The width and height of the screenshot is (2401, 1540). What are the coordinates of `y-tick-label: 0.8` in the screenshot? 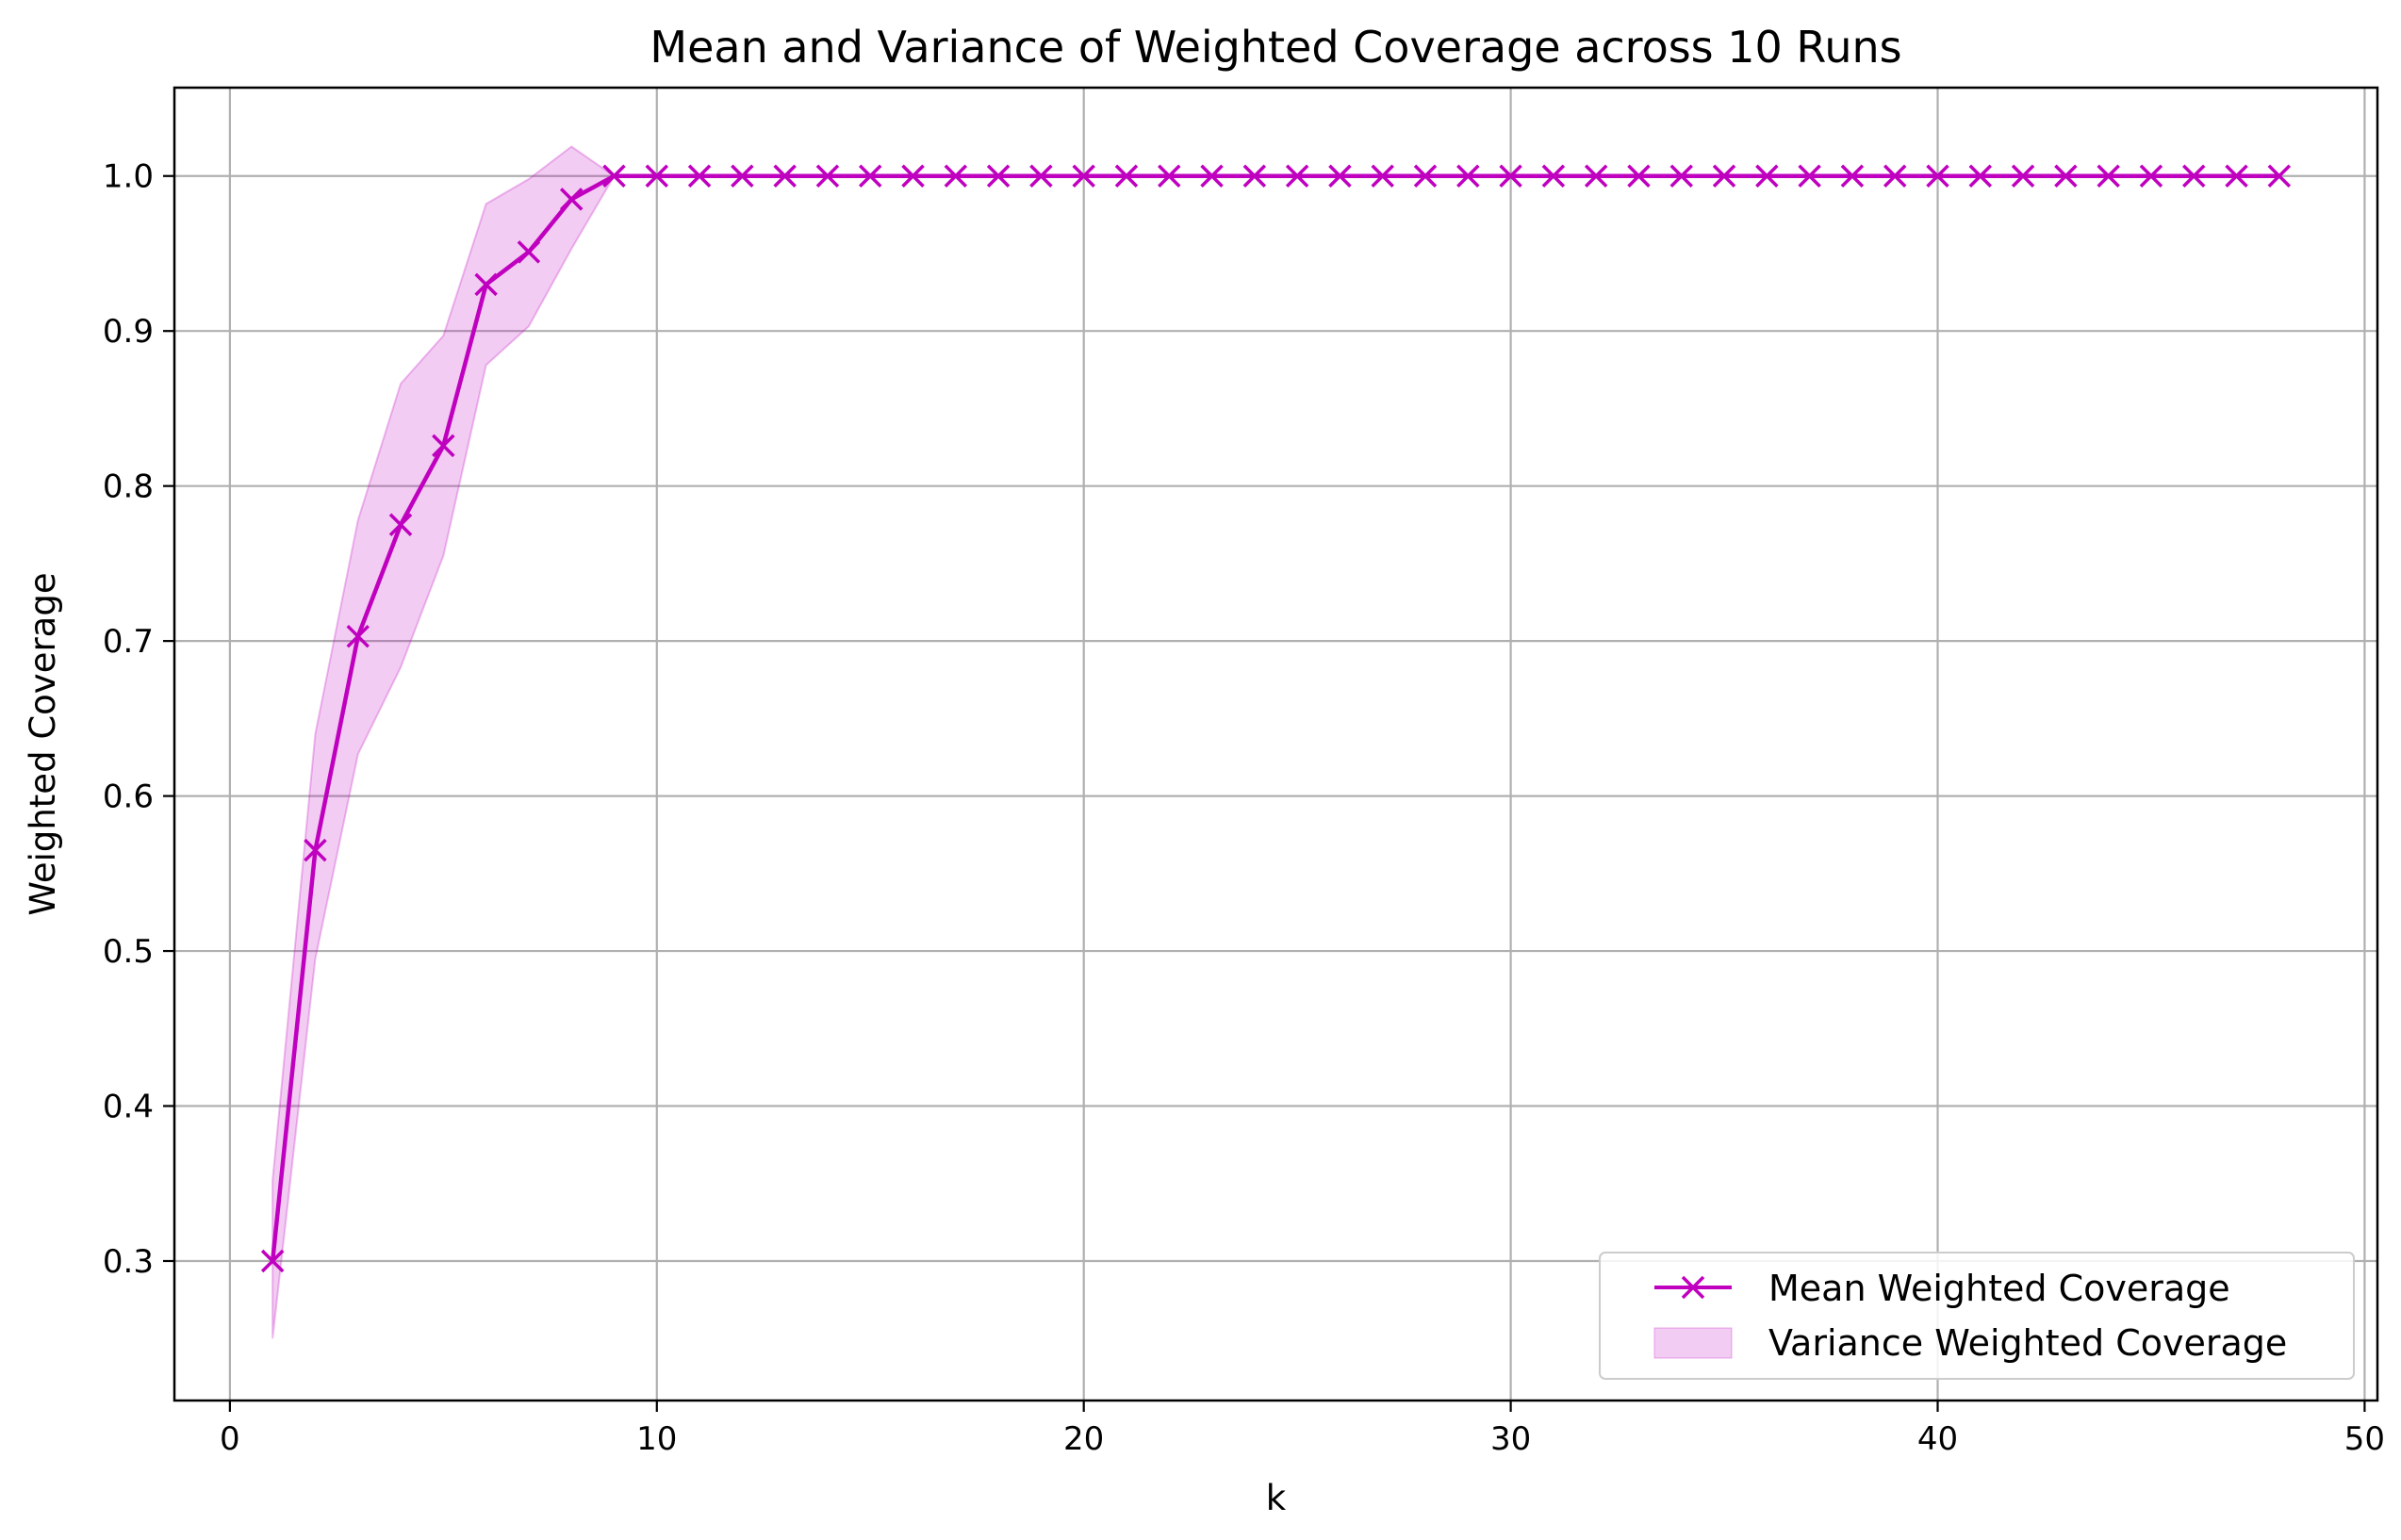 It's located at (128, 487).